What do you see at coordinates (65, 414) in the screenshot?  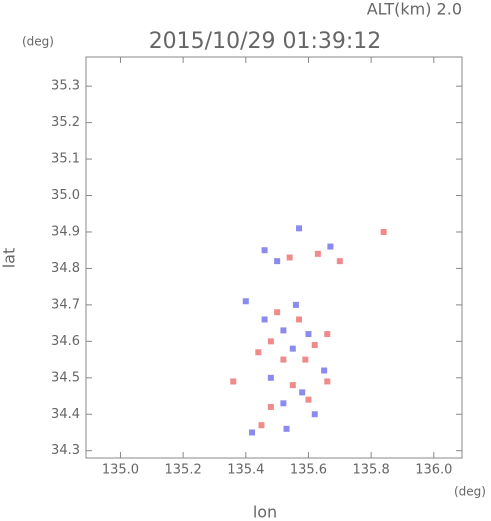 I see `y-tick-label: 34.4` at bounding box center [65, 414].